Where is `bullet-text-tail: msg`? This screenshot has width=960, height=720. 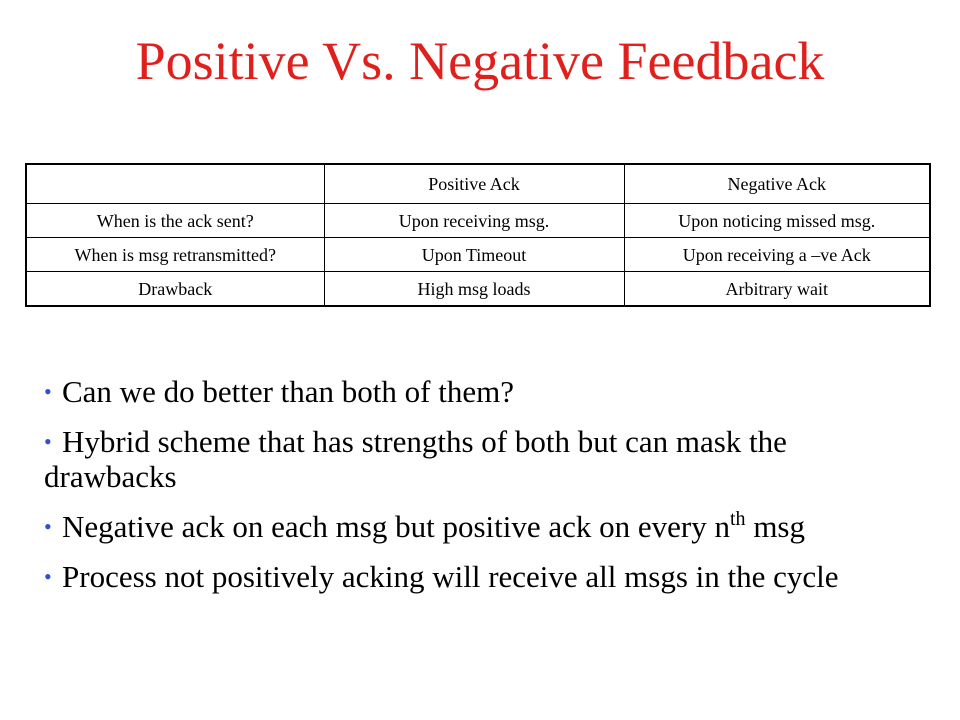
bullet-text-tail: msg is located at coordinates (775, 526).